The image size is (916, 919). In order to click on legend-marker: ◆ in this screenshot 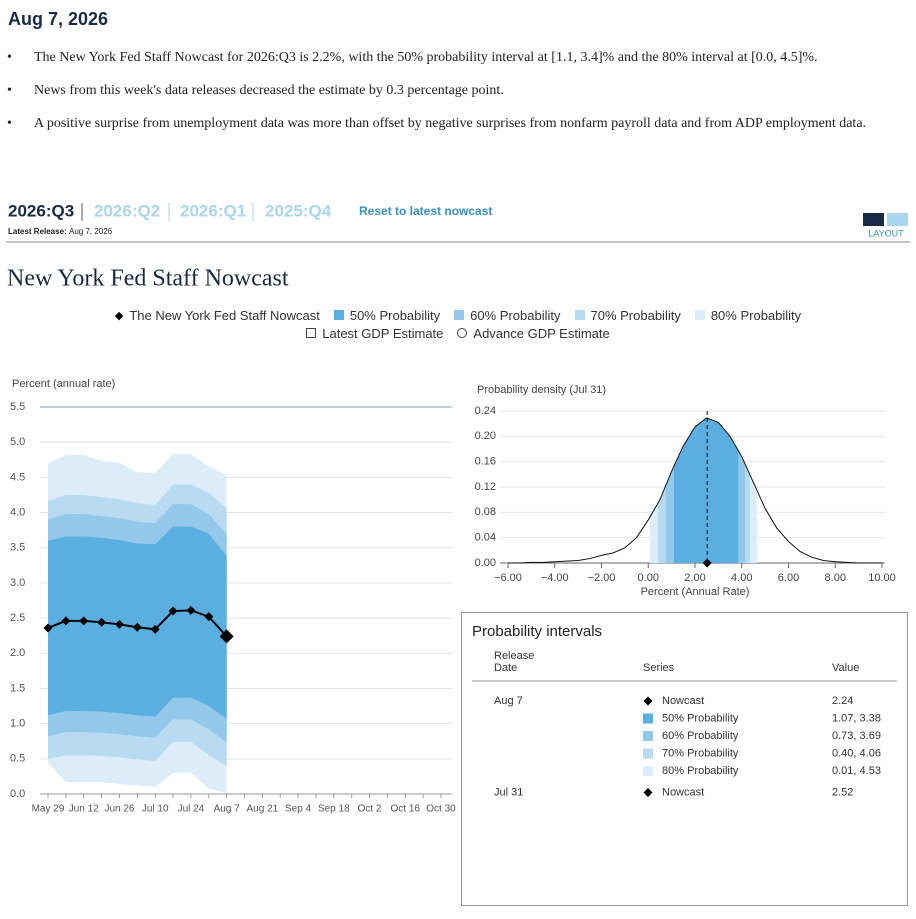, I will do `click(119, 315)`.